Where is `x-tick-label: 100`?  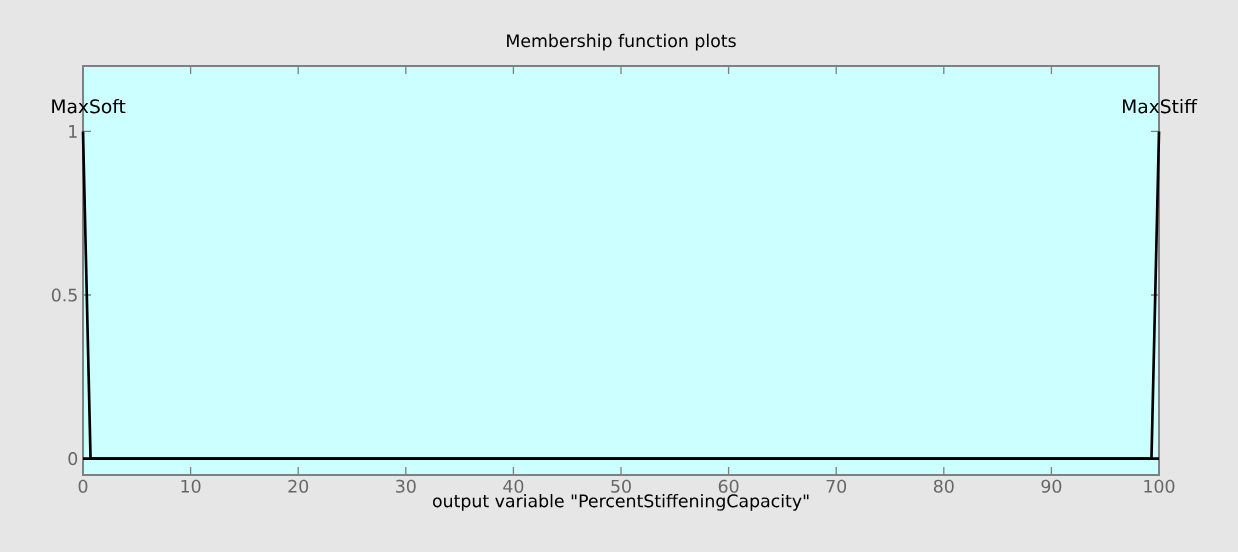 x-tick-label: 100 is located at coordinates (1159, 486).